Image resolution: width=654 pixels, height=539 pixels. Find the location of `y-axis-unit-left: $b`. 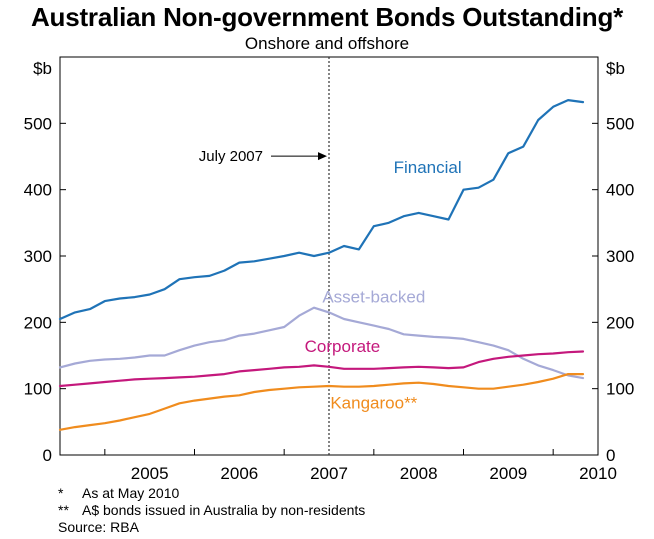

y-axis-unit-left: $b is located at coordinates (42, 68).